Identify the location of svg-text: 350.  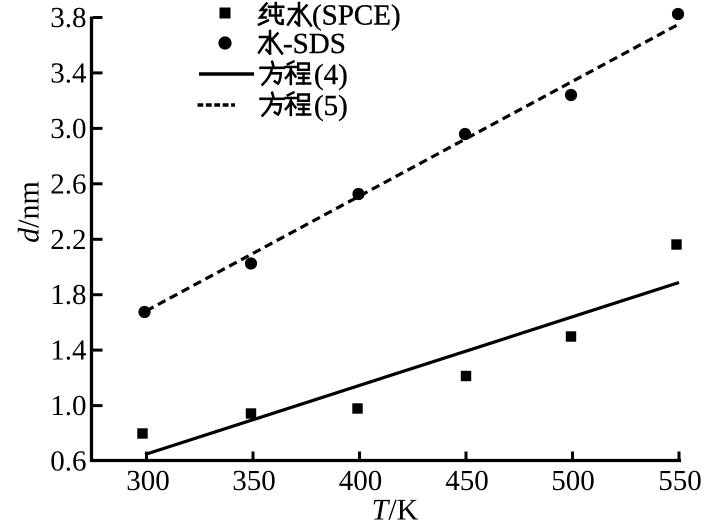
(254, 481).